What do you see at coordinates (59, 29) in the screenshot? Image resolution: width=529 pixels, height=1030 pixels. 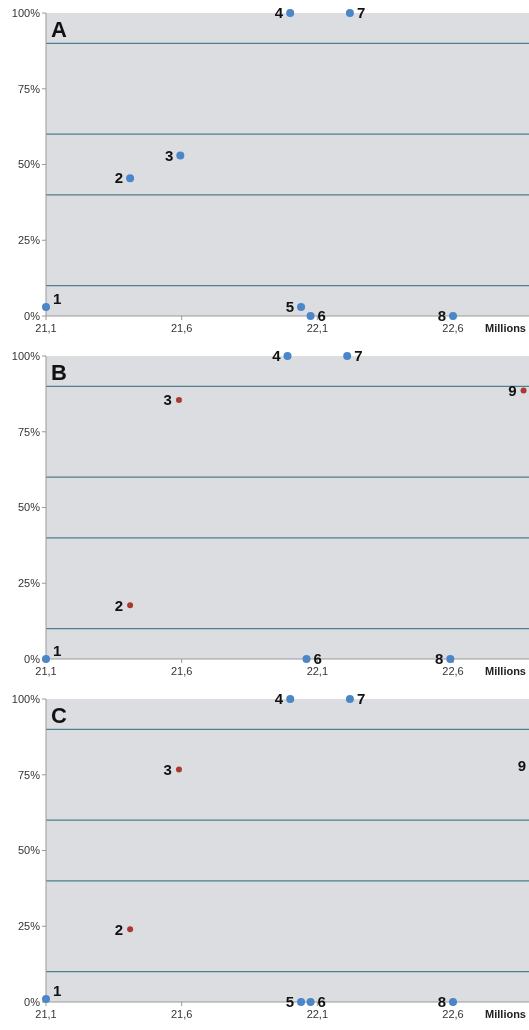 I see `chart-title: A` at bounding box center [59, 29].